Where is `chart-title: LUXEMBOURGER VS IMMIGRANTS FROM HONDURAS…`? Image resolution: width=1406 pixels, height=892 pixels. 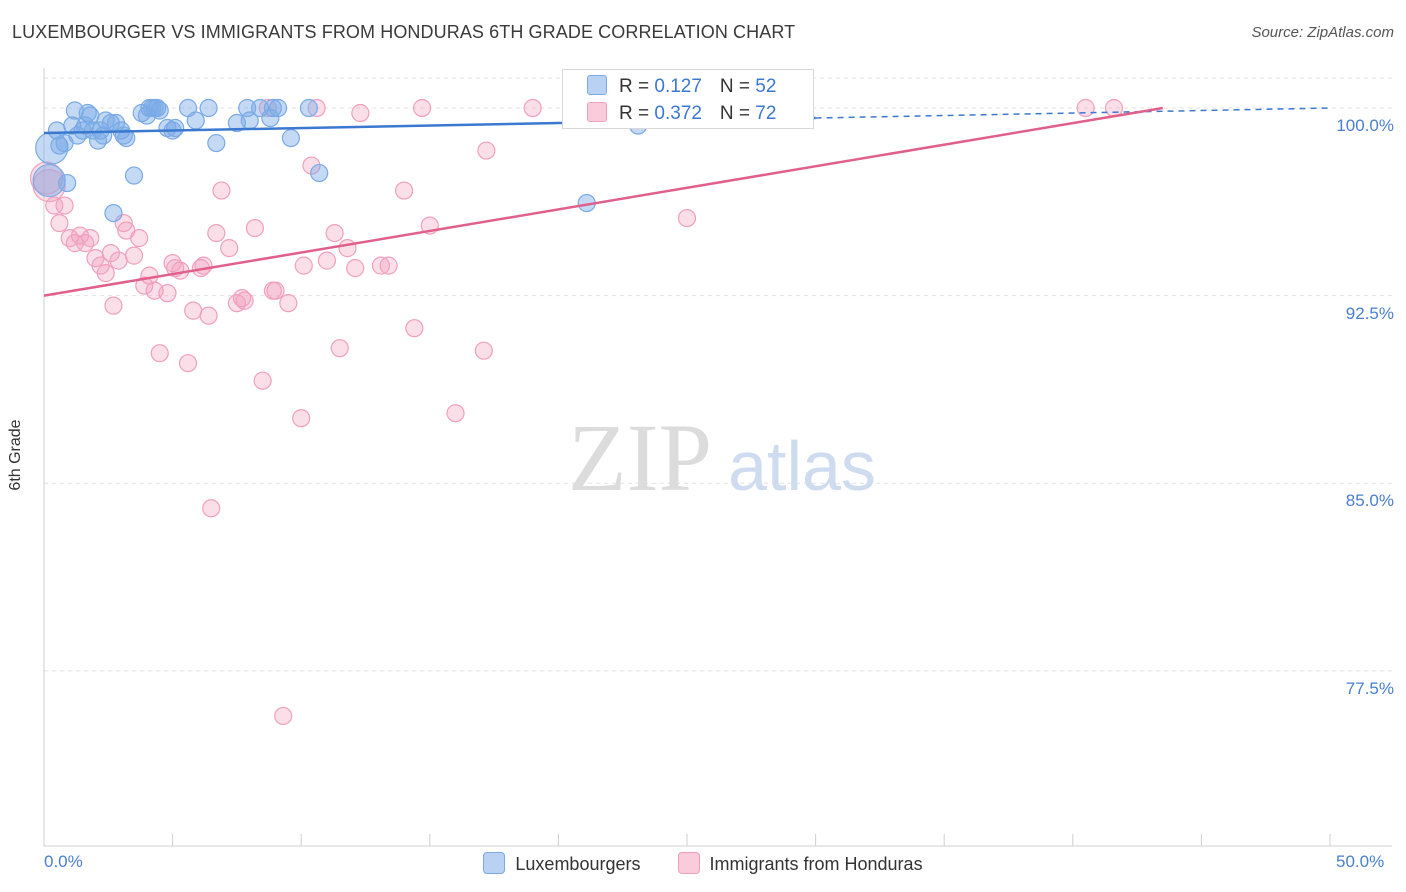 chart-title: LUXEMBOURGER VS IMMIGRANTS FROM HONDURAS… is located at coordinates (404, 32).